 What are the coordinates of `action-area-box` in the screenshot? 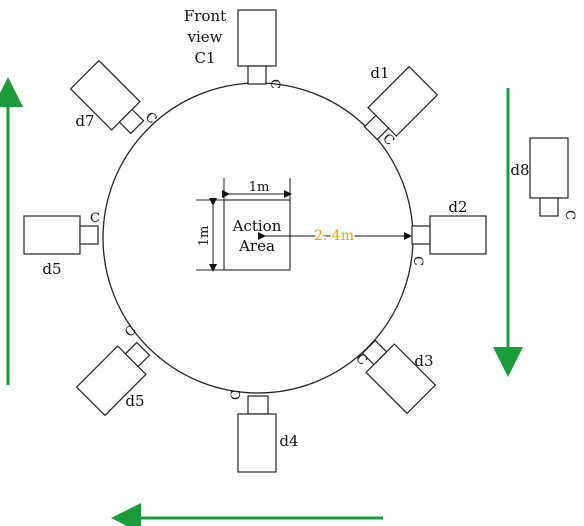 It's located at (257, 235).